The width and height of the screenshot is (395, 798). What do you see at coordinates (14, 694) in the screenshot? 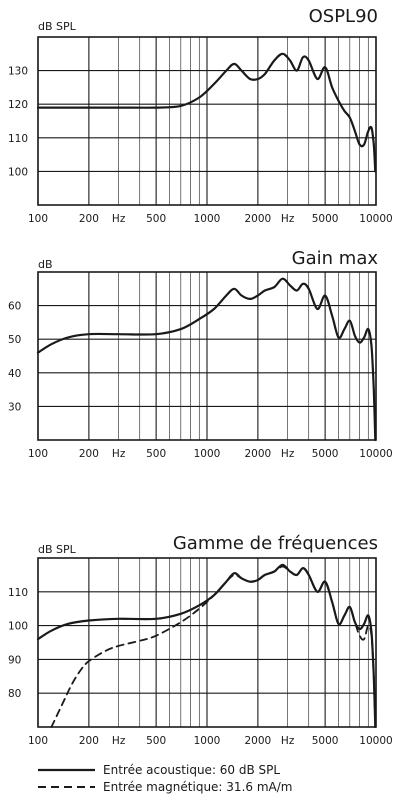
I see `y-tick-label: 80` at bounding box center [14, 694].